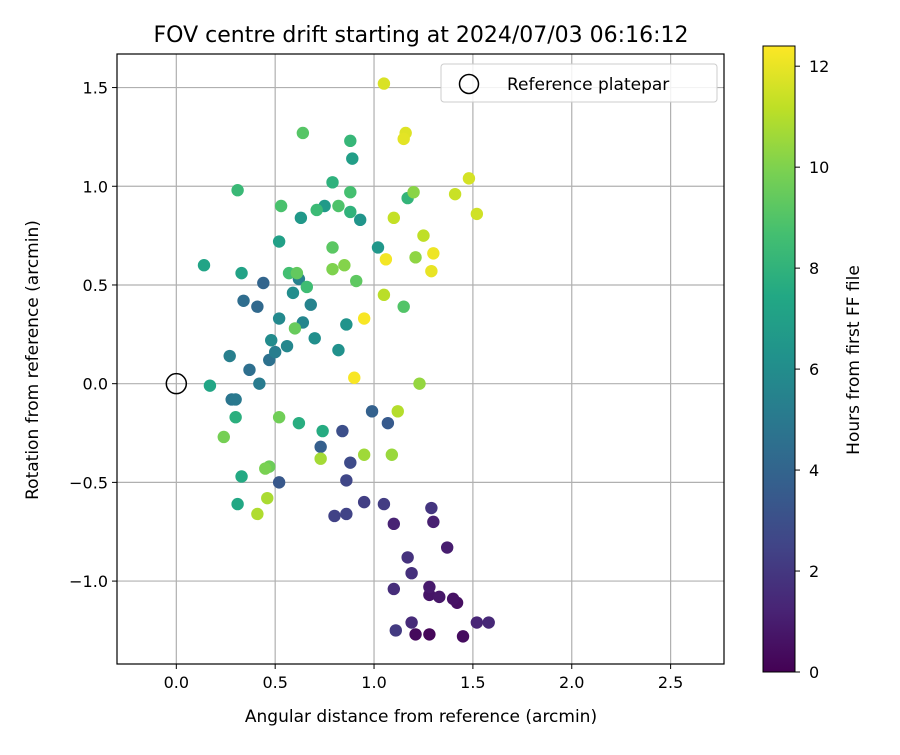  I want to click on y-axis-label: Rotation from reference (arcmin), so click(33, 360).